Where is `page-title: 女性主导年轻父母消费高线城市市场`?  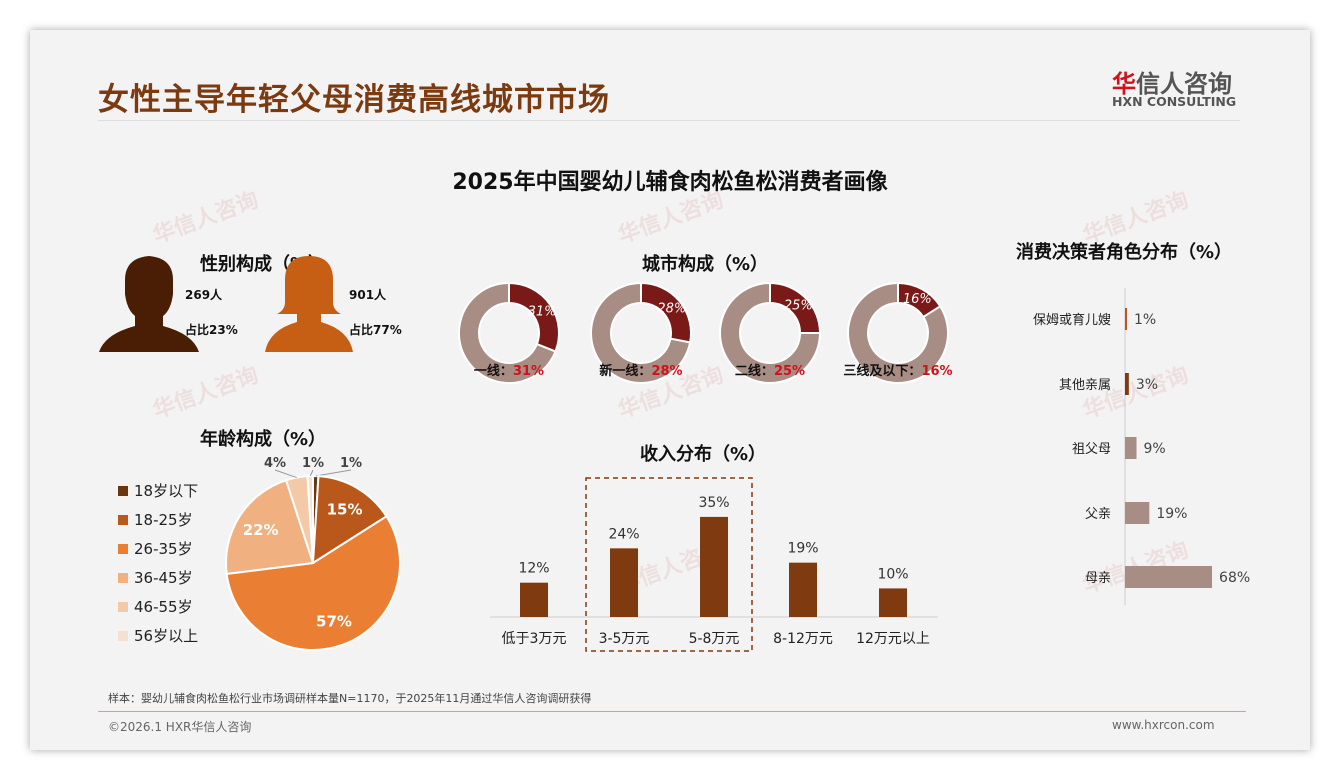 page-title: 女性主导年轻父母消费高线城市市场 is located at coordinates (354, 100).